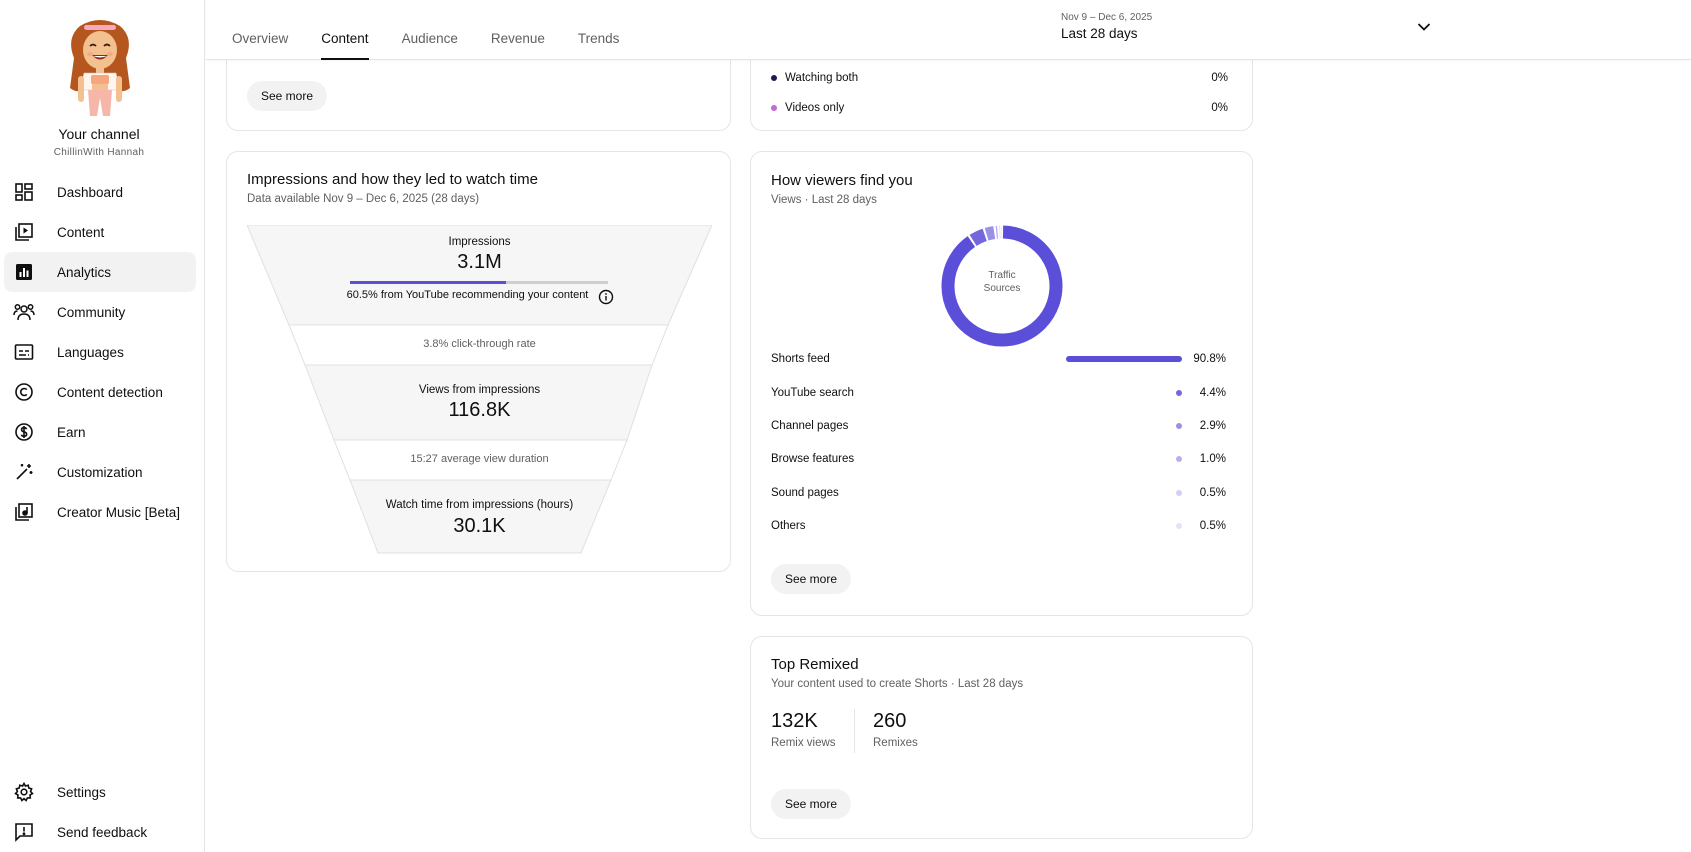  I want to click on traffic-source-row: Channel pages 2.9%, so click(998, 426).